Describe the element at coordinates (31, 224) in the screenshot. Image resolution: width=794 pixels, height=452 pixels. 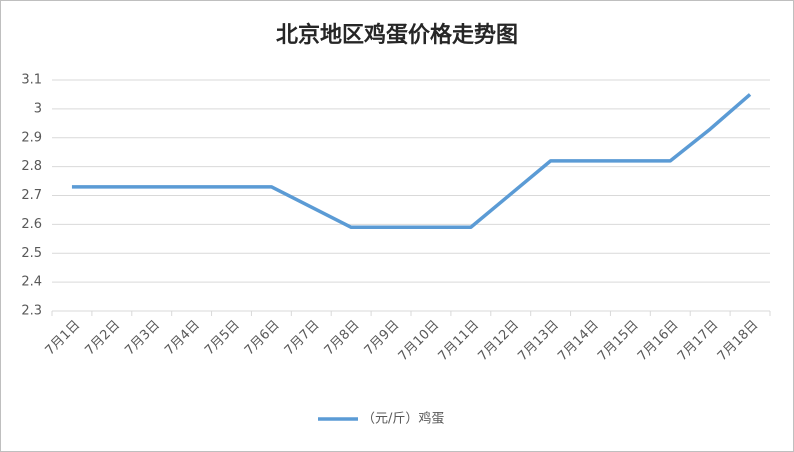
I see `y-tick-label: 2.6` at that location.